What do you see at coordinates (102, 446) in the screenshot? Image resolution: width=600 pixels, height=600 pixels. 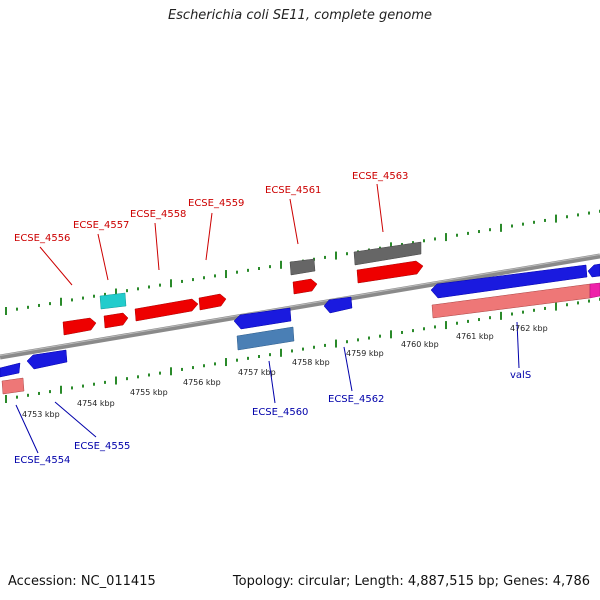 I see `label-ECSE-4555: ECSE_4555` at bounding box center [102, 446].